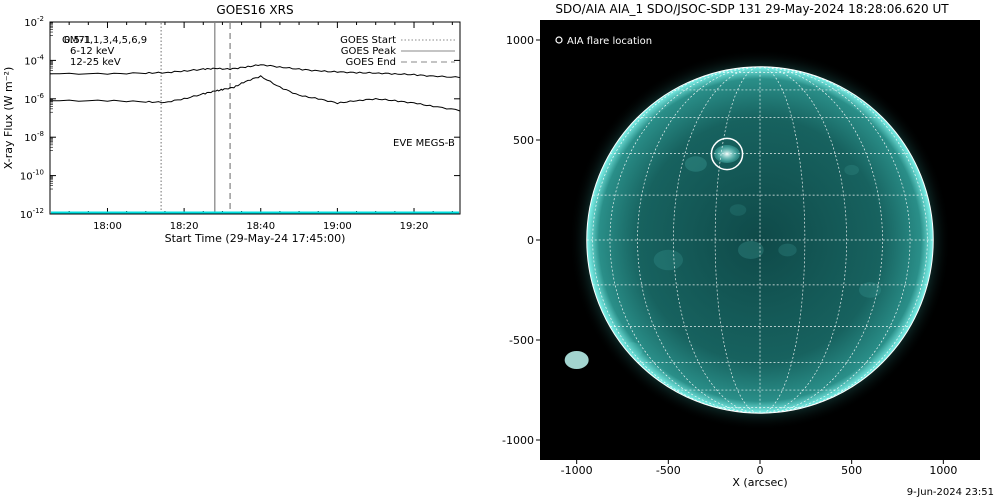 The width and height of the screenshot is (1000, 500). I want to click on y-tick-label: 10⁻¹², so click(32, 214).